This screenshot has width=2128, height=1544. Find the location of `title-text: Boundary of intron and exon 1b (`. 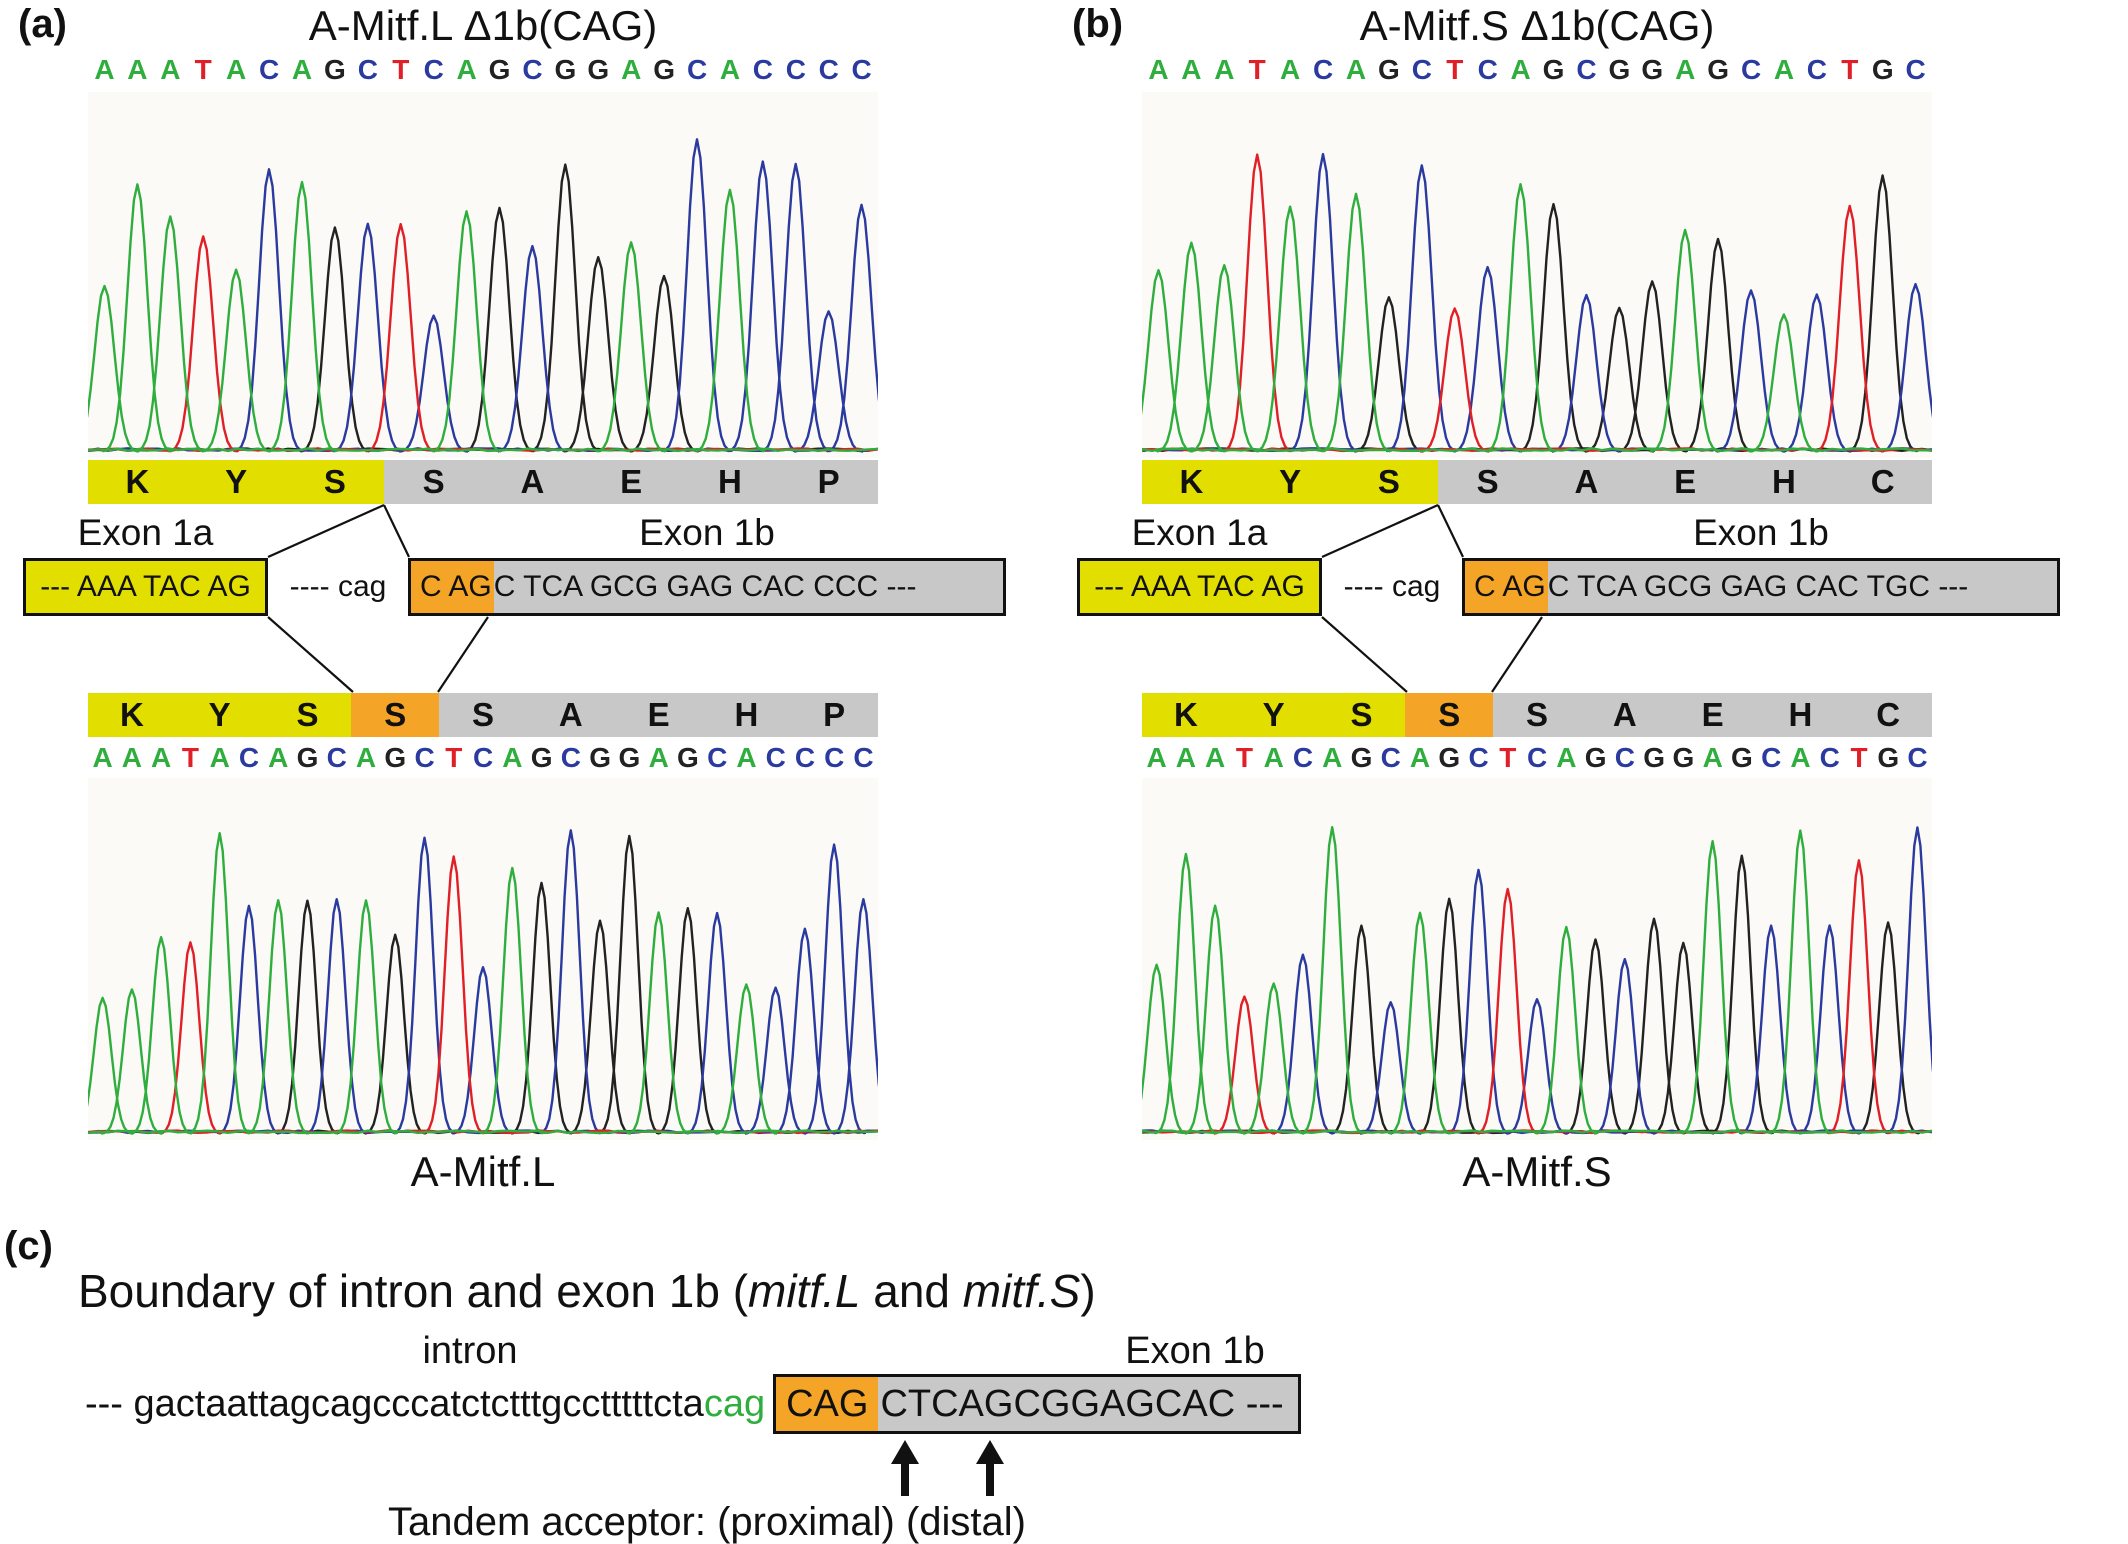

title-text: Boundary of intron and exon 1b ( is located at coordinates (413, 1291).